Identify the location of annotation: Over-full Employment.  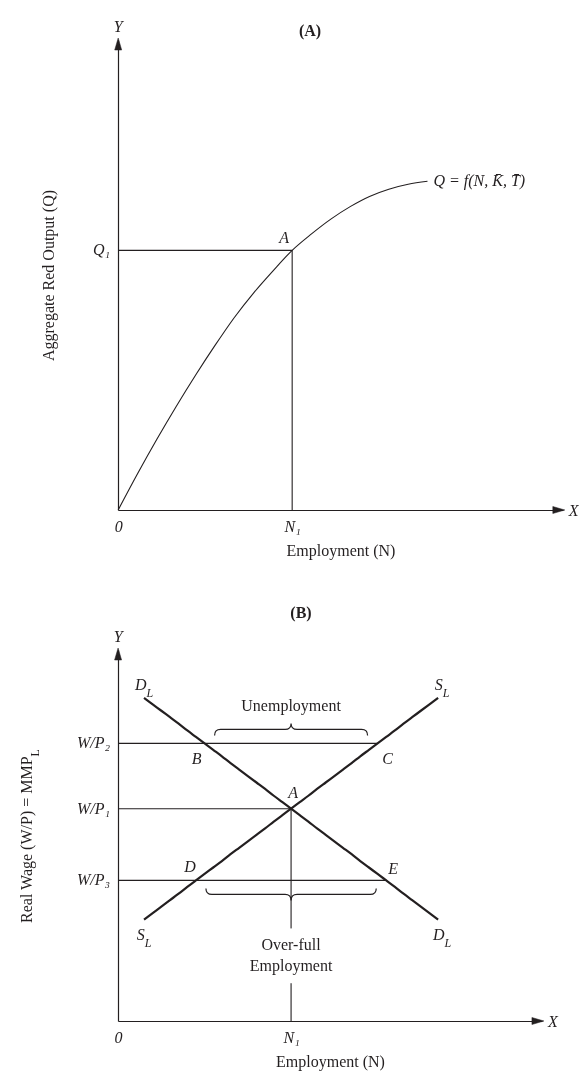
(291, 956).